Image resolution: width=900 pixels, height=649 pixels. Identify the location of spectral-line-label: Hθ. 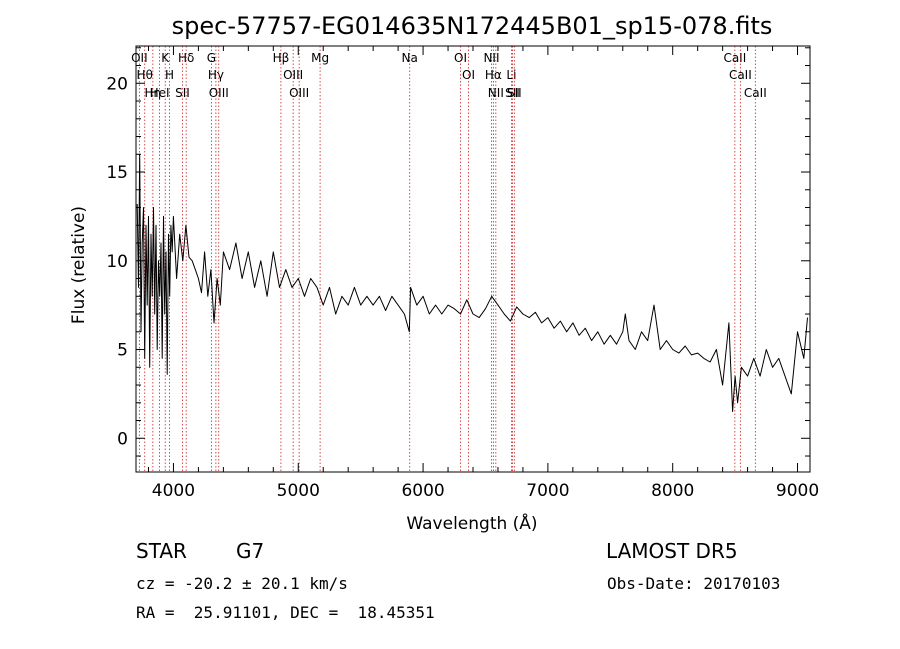
(145, 75).